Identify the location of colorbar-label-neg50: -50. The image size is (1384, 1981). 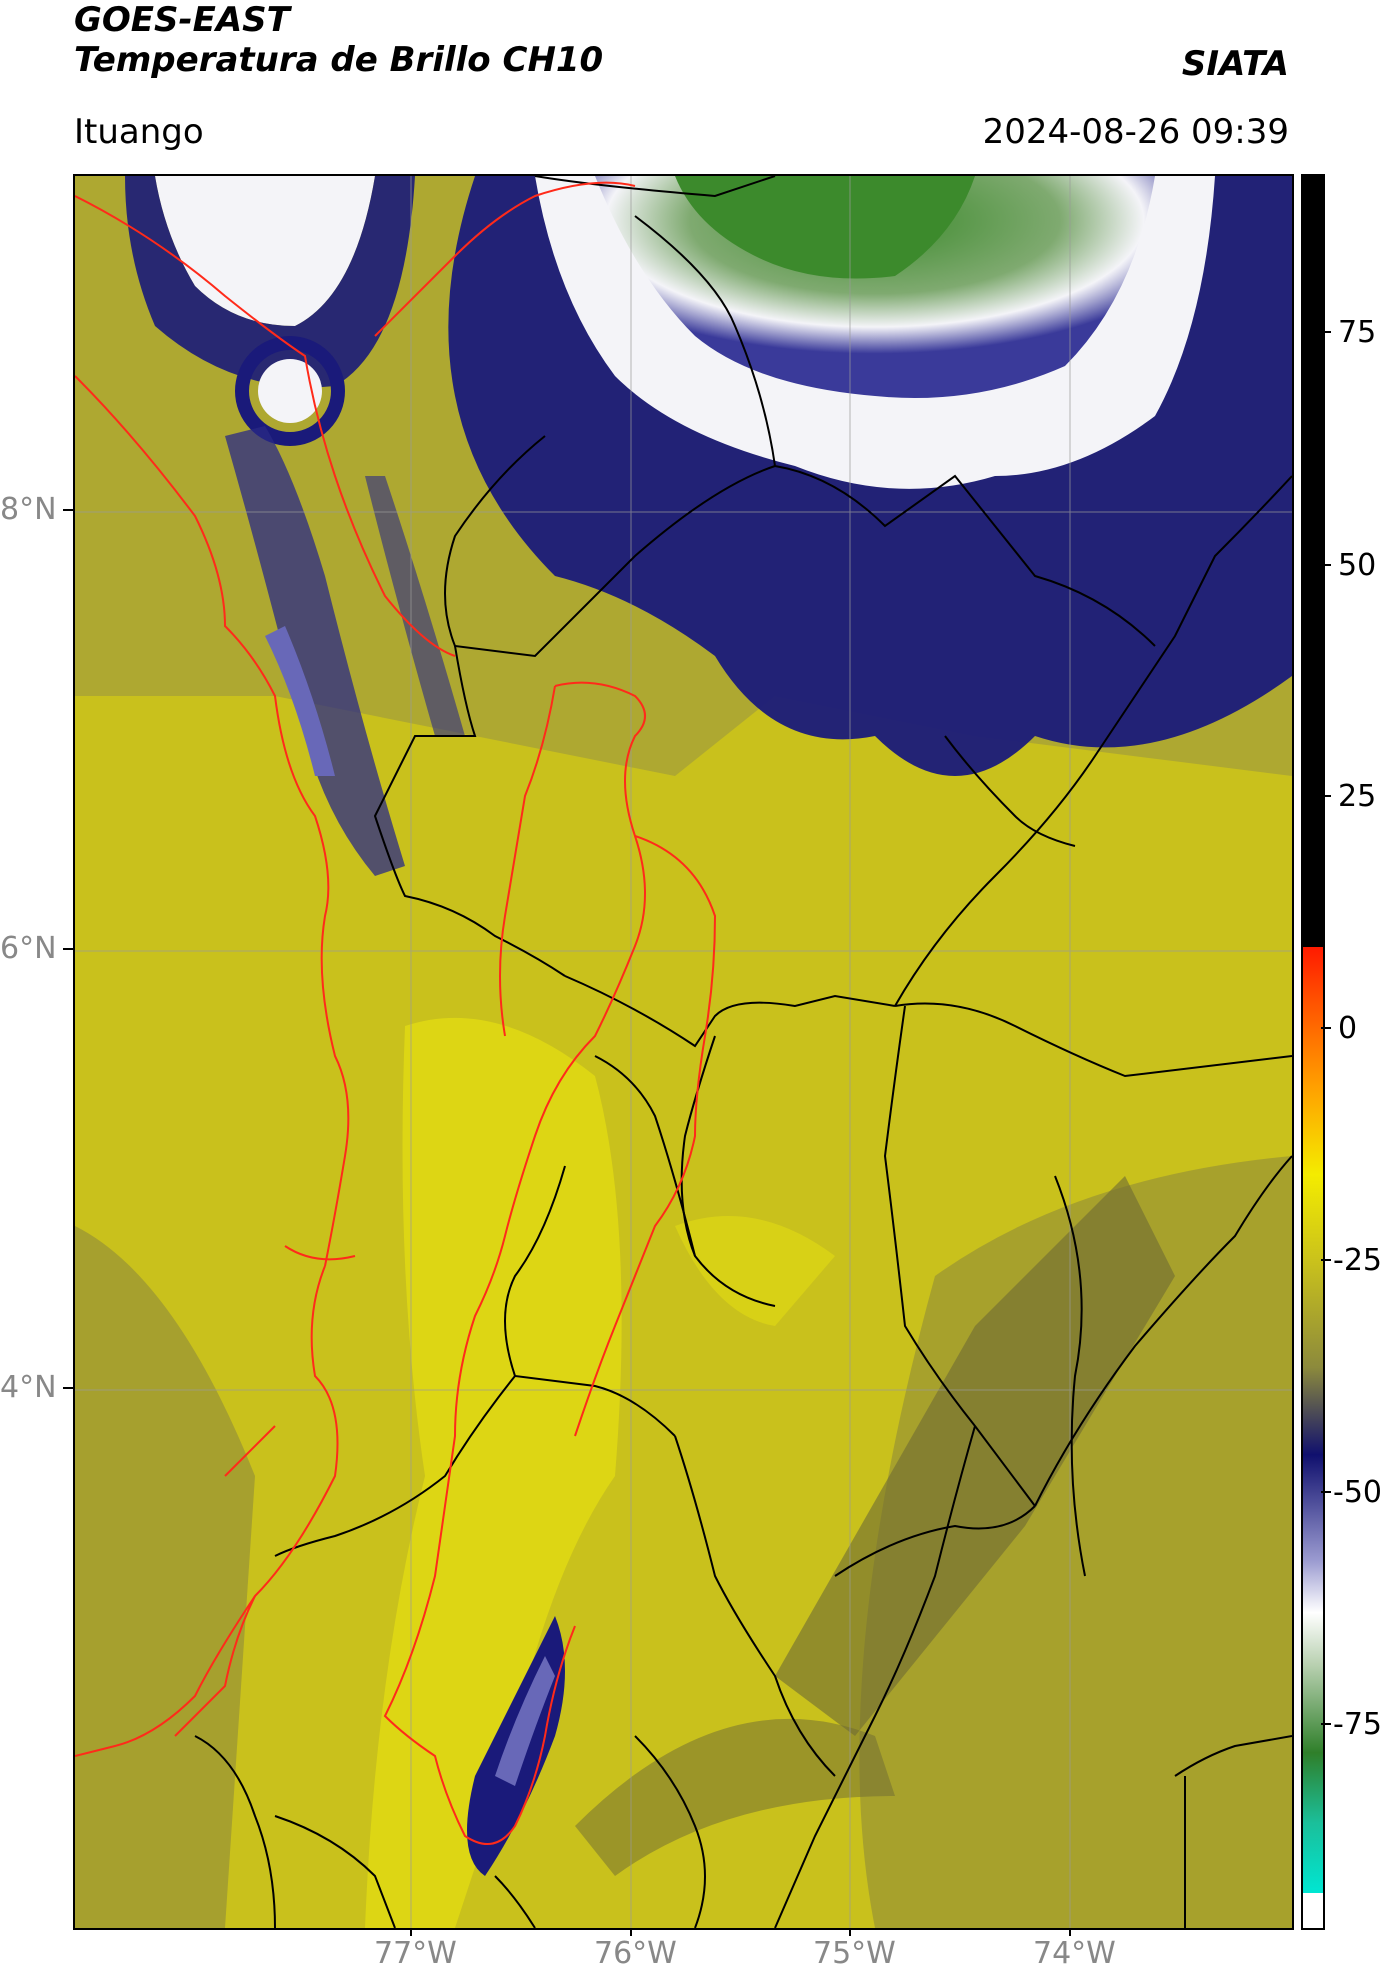
(1357, 1492).